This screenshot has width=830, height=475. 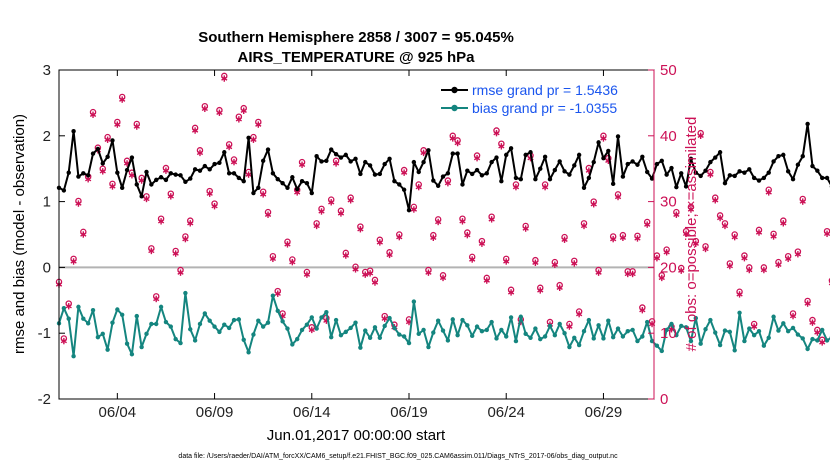 What do you see at coordinates (19, 234) in the screenshot?
I see `y-axis-label: rmse and bias (model - observation)` at bounding box center [19, 234].